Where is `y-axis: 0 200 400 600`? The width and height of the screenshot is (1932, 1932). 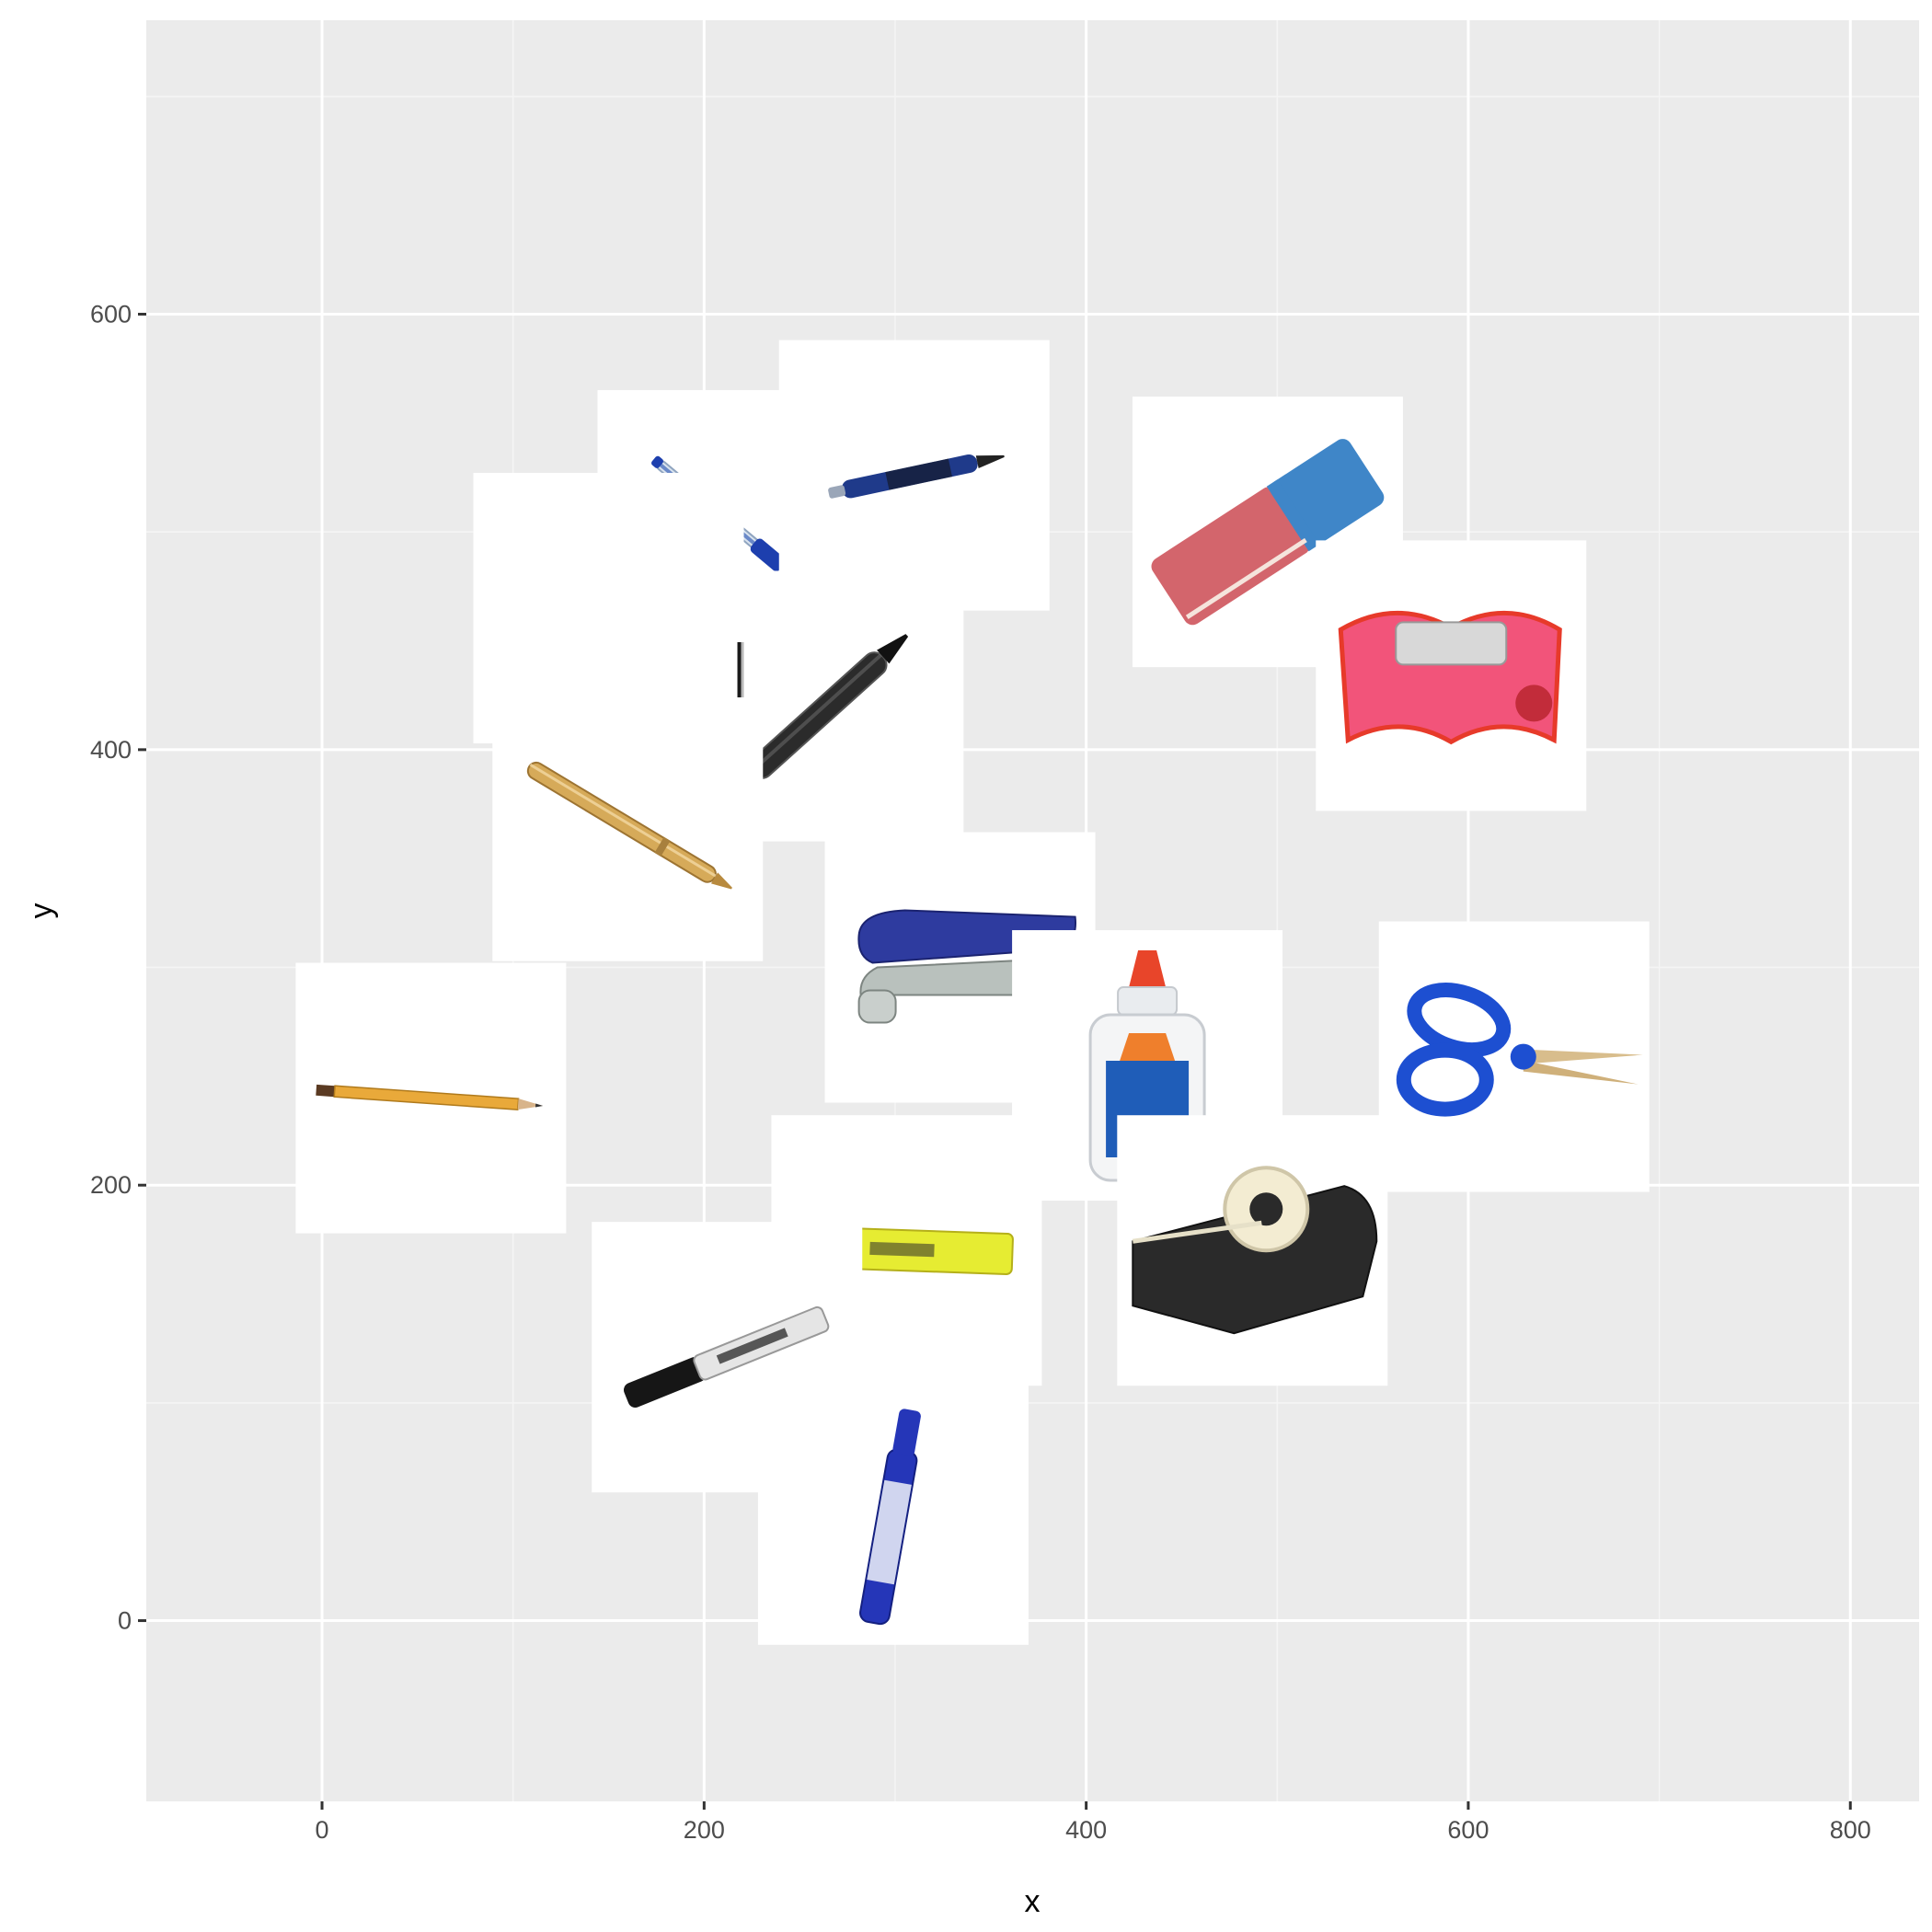 y-axis: 0 200 400 600 is located at coordinates (118, 968).